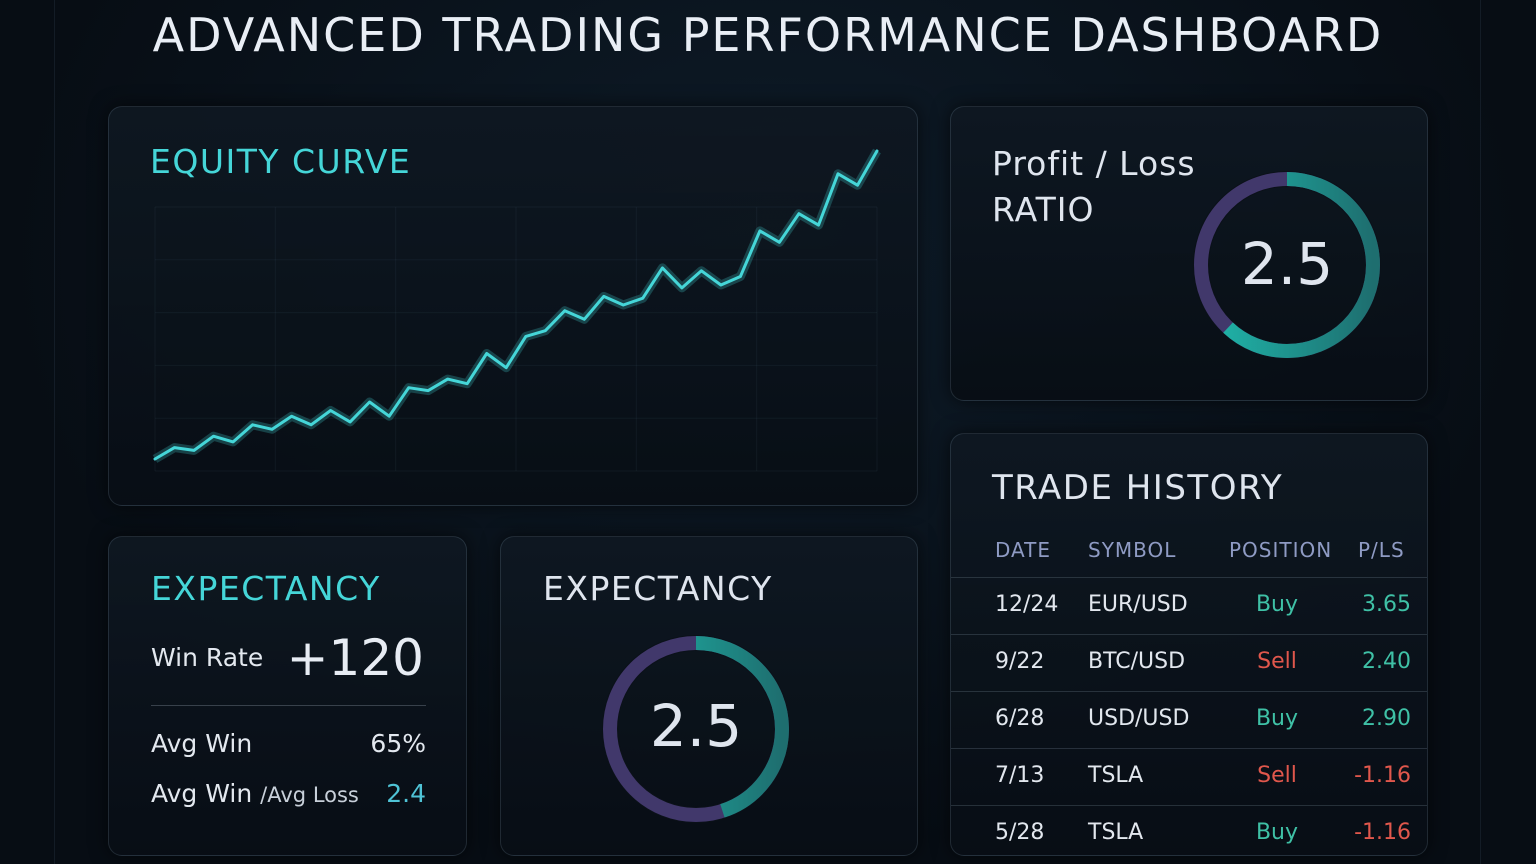 This screenshot has height=864, width=1536. What do you see at coordinates (406, 793) in the screenshot?
I see `win-loss-ratio-value: 2.4` at bounding box center [406, 793].